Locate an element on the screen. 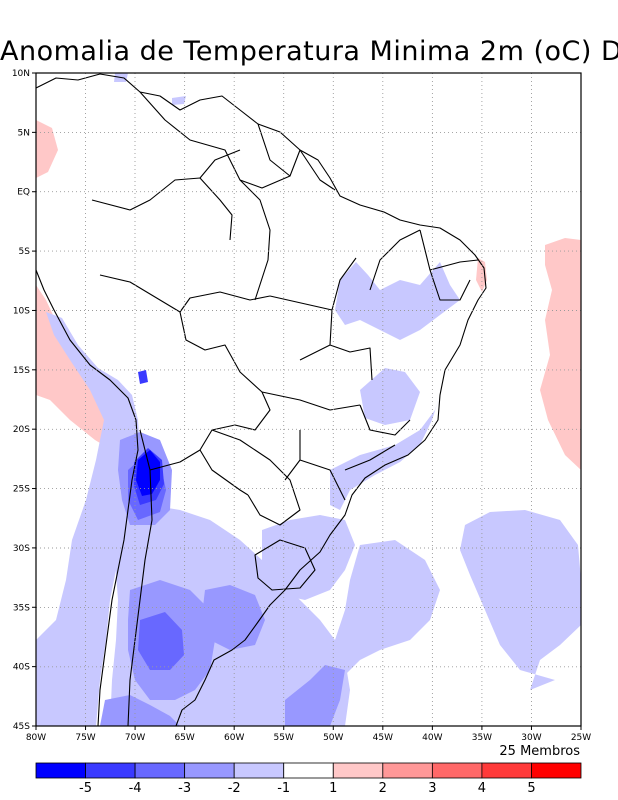  border-guianas is located at coordinates (296, 157).